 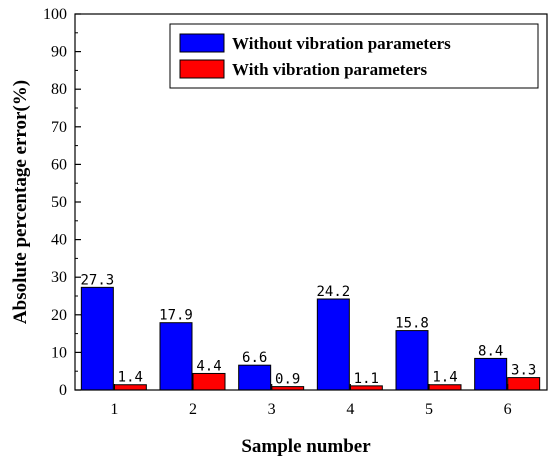 What do you see at coordinates (97, 280) in the screenshot?
I see `data-label-series1-sample-1: 27.3` at bounding box center [97, 280].